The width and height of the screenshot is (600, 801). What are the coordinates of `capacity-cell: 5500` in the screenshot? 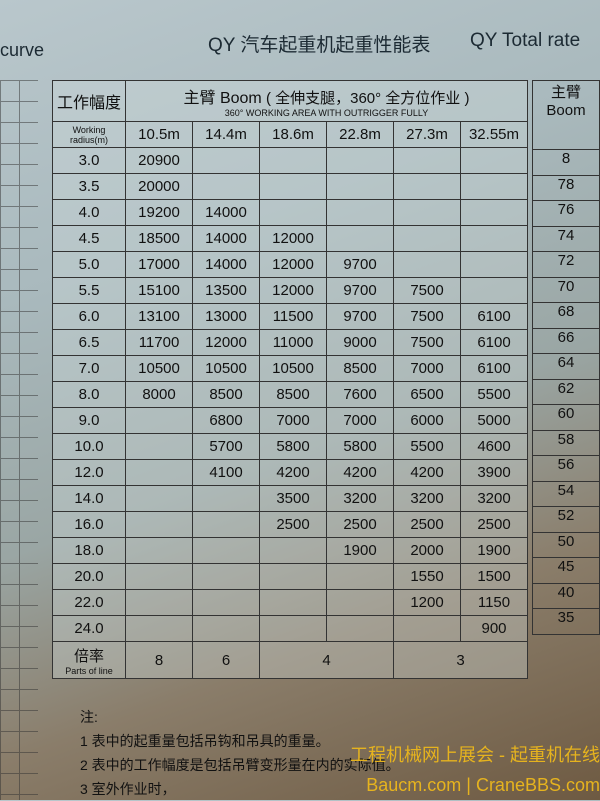 It's located at (494, 394).